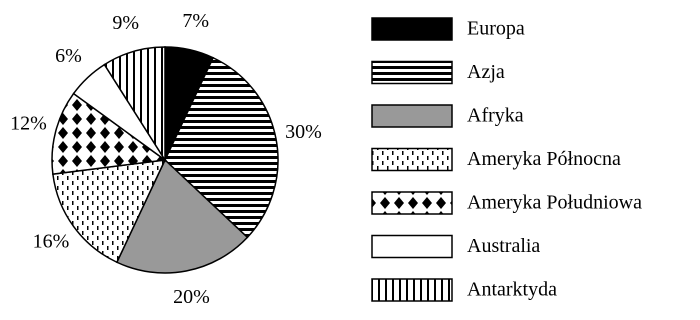  What do you see at coordinates (495, 116) in the screenshot?
I see `legend-label: Afryka` at bounding box center [495, 116].